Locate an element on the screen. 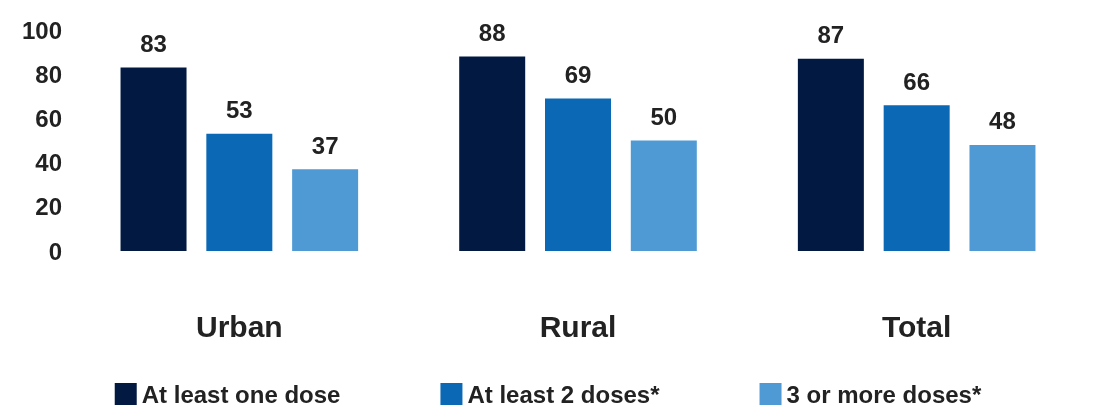 The width and height of the screenshot is (1096, 411). data-label: 88 is located at coordinates (492, 33).